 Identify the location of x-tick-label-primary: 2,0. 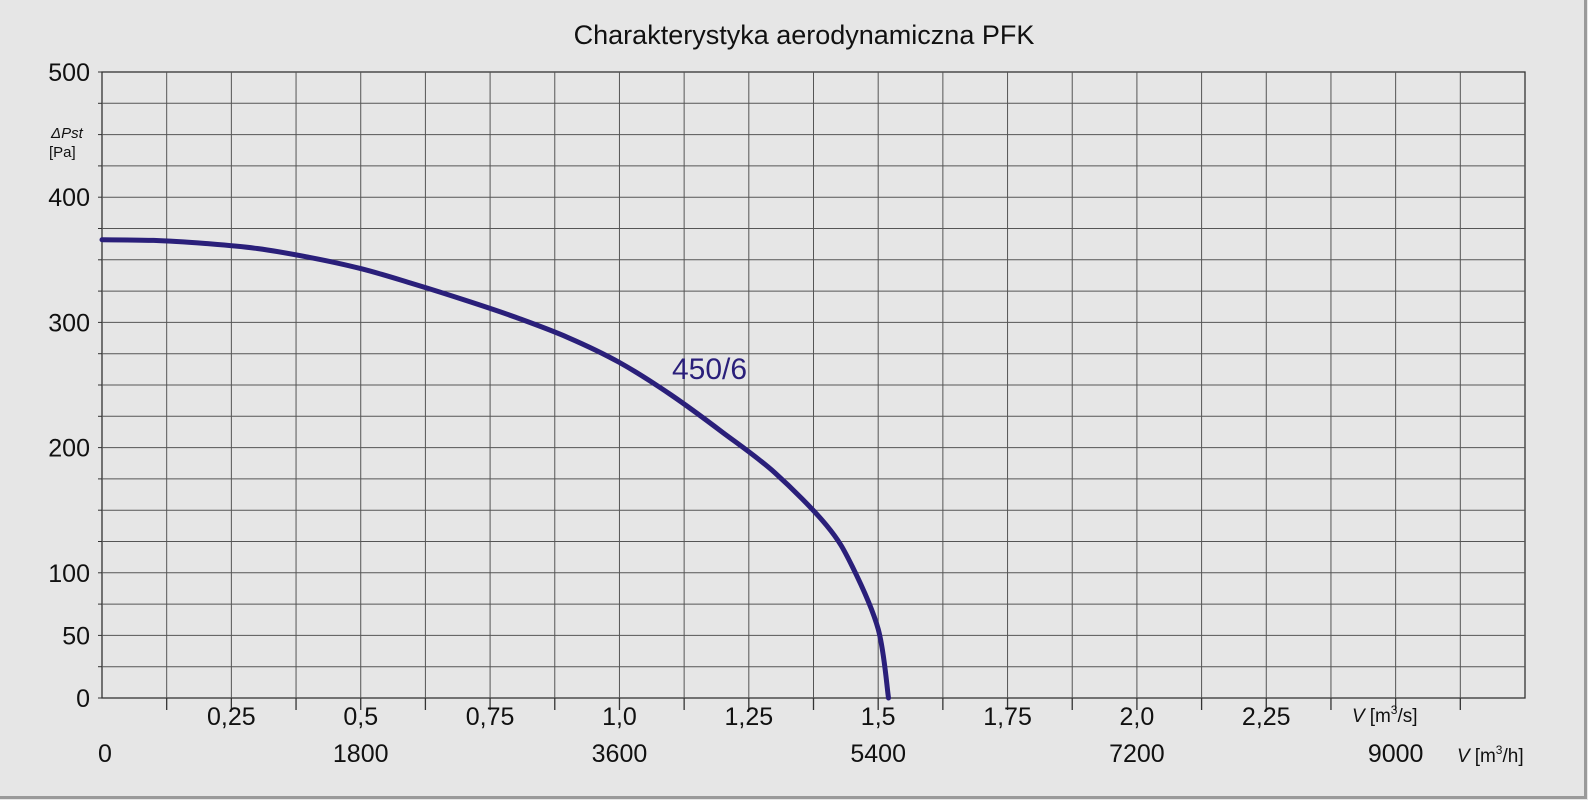
(1137, 717).